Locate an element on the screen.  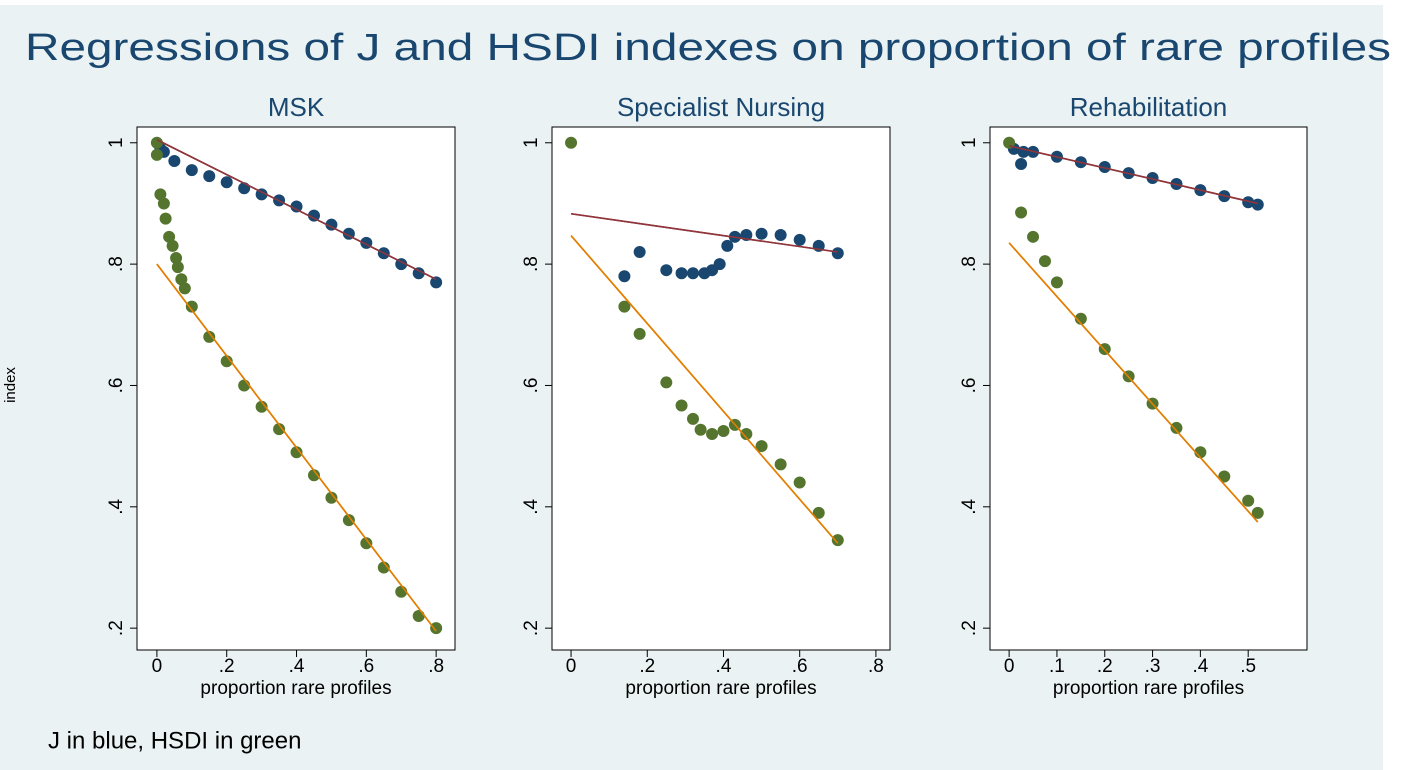
x-tick-label: .8 is located at coordinates (876, 666).